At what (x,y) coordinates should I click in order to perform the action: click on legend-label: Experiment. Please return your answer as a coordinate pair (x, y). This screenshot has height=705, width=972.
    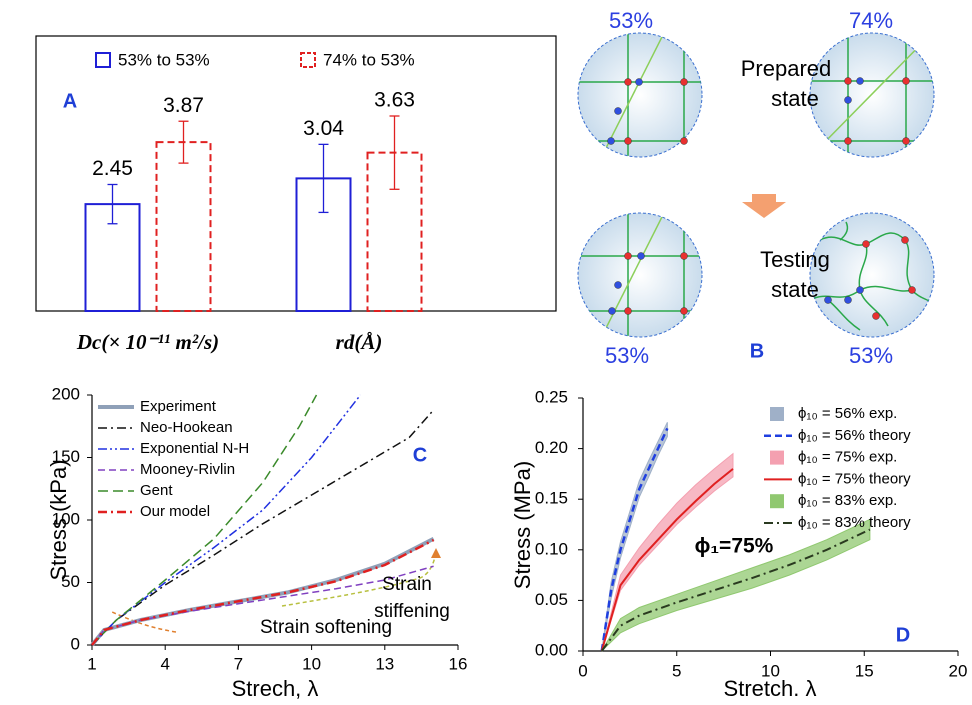
    Looking at the image, I should click on (178, 406).